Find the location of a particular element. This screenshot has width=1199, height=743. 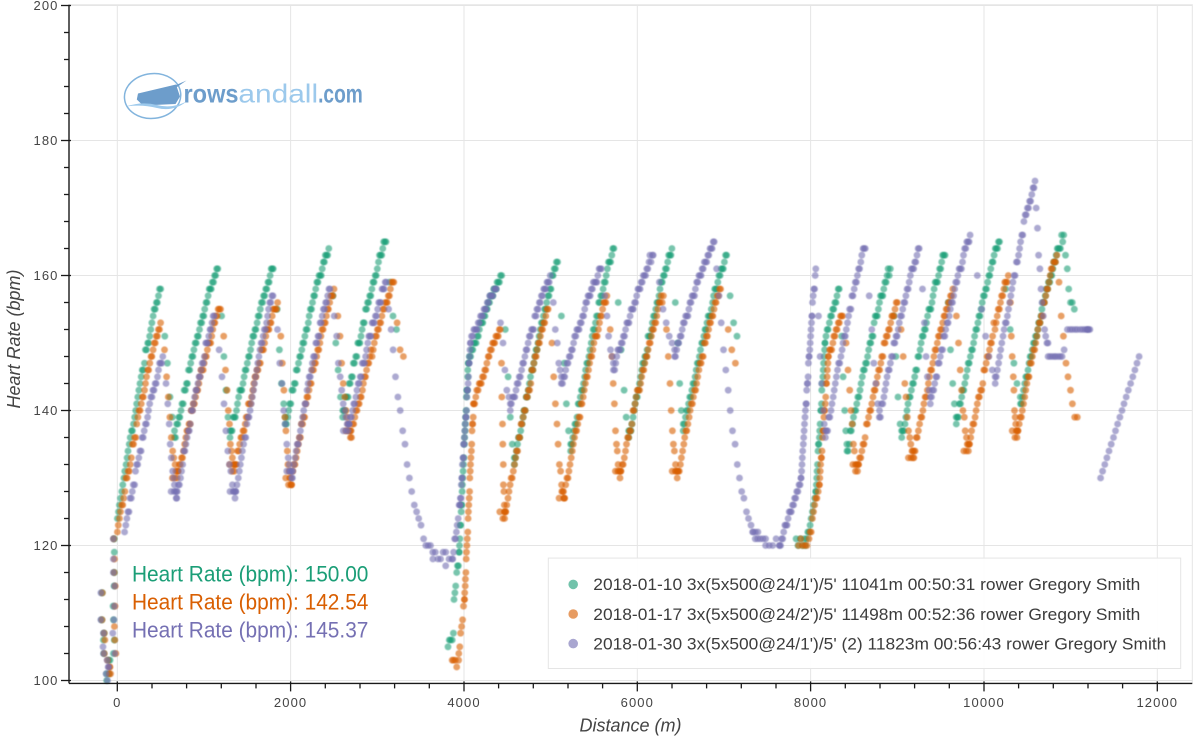

svg-text: 6000 is located at coordinates (637, 702).